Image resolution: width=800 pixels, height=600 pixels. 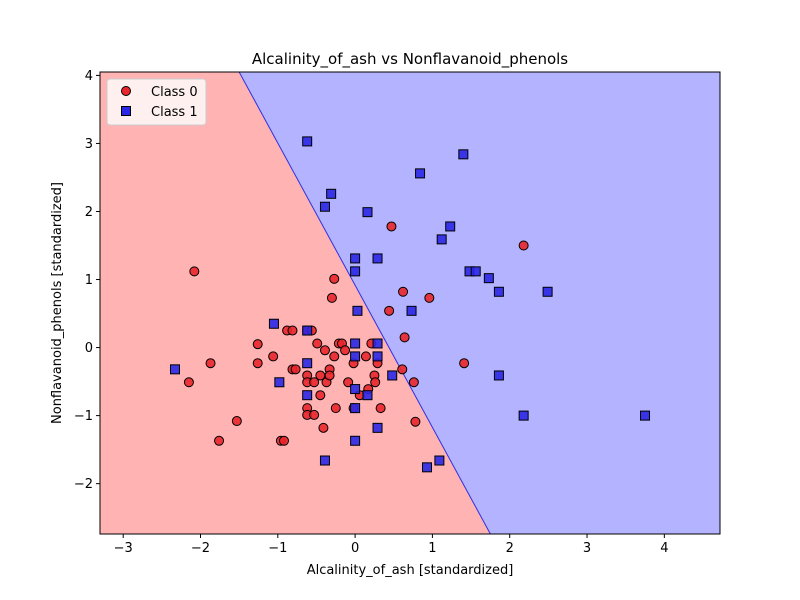 What do you see at coordinates (510, 548) in the screenshot?
I see `x-tick-label: 2` at bounding box center [510, 548].